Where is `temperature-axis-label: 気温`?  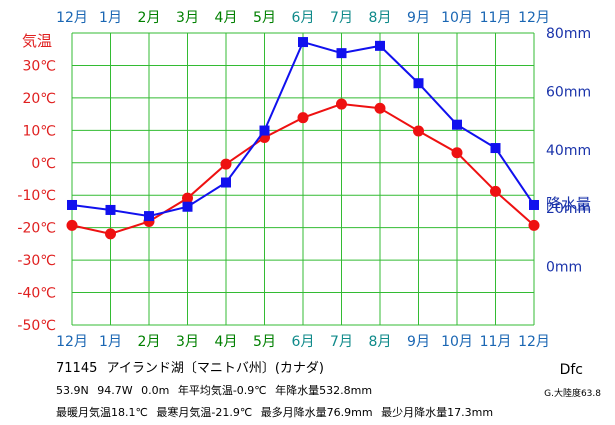
temperature-axis-label: 気温 is located at coordinates (37, 41).